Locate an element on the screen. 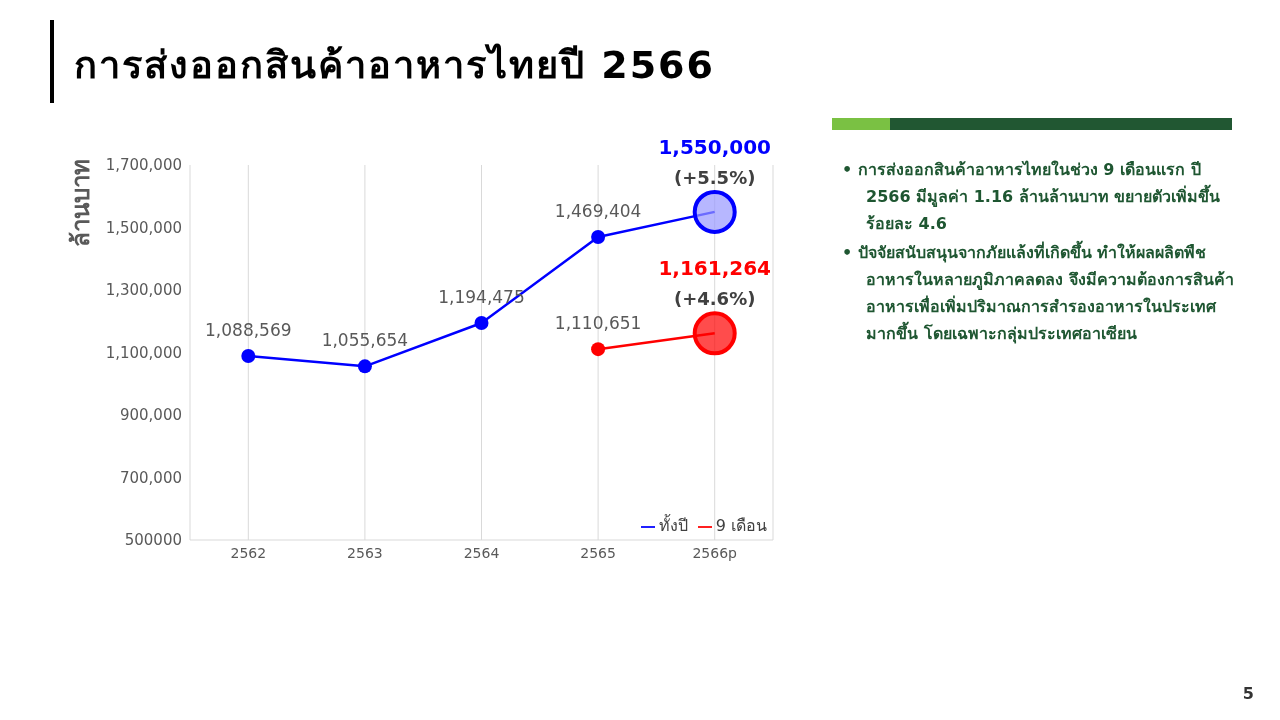 The width and height of the screenshot is (1280, 720). y-tick-label: 1,100,000 is located at coordinates (143, 352).